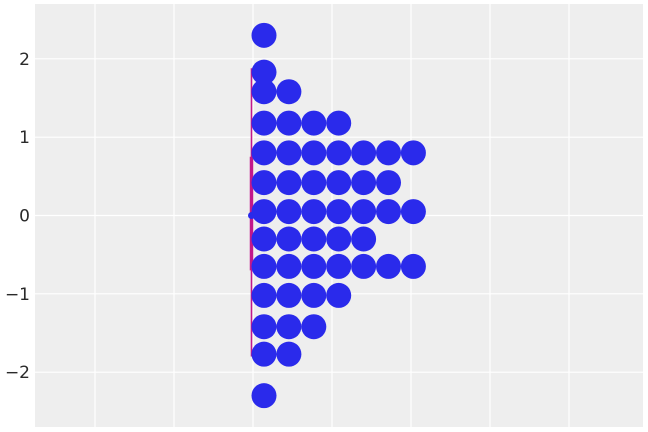  What do you see at coordinates (24, 60) in the screenshot?
I see `y-tick-label: 2` at bounding box center [24, 60].